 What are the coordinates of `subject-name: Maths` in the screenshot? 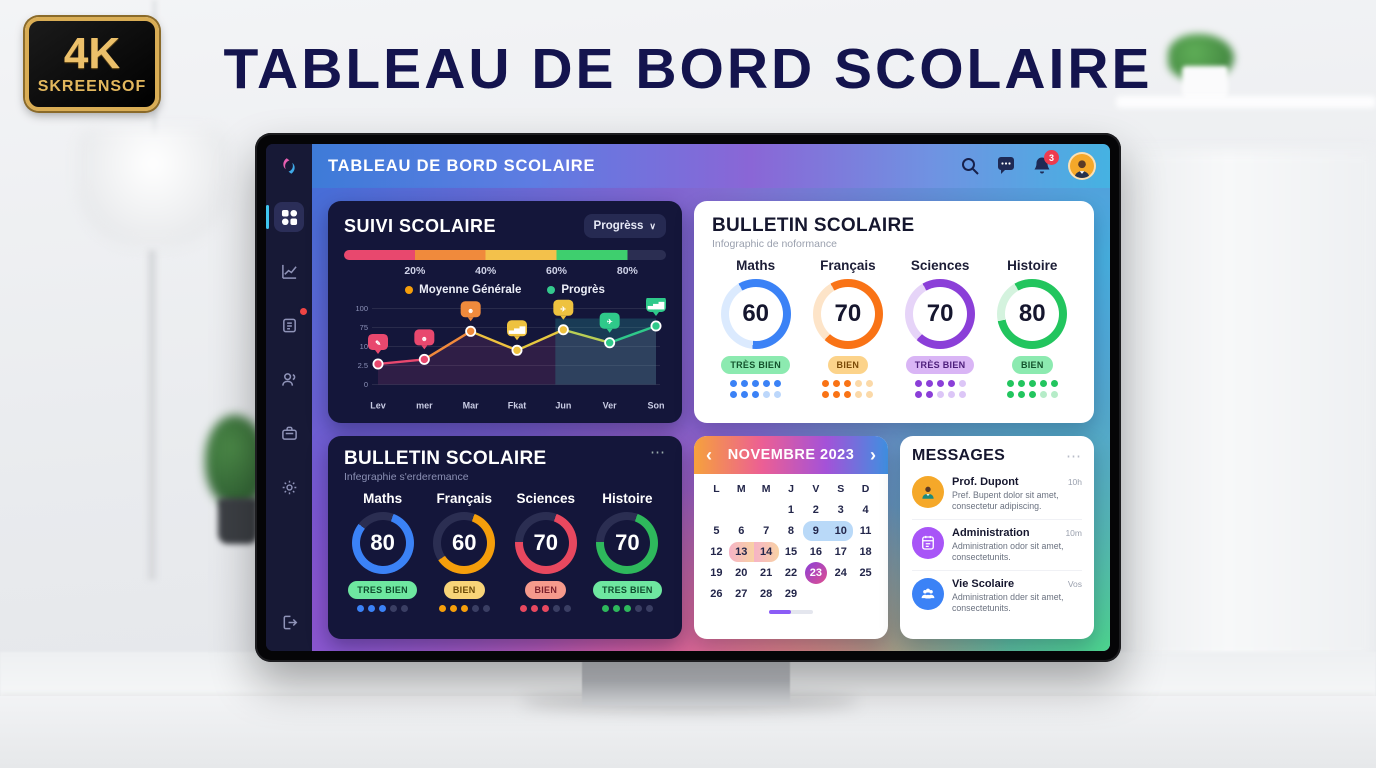 It's located at (756, 265).